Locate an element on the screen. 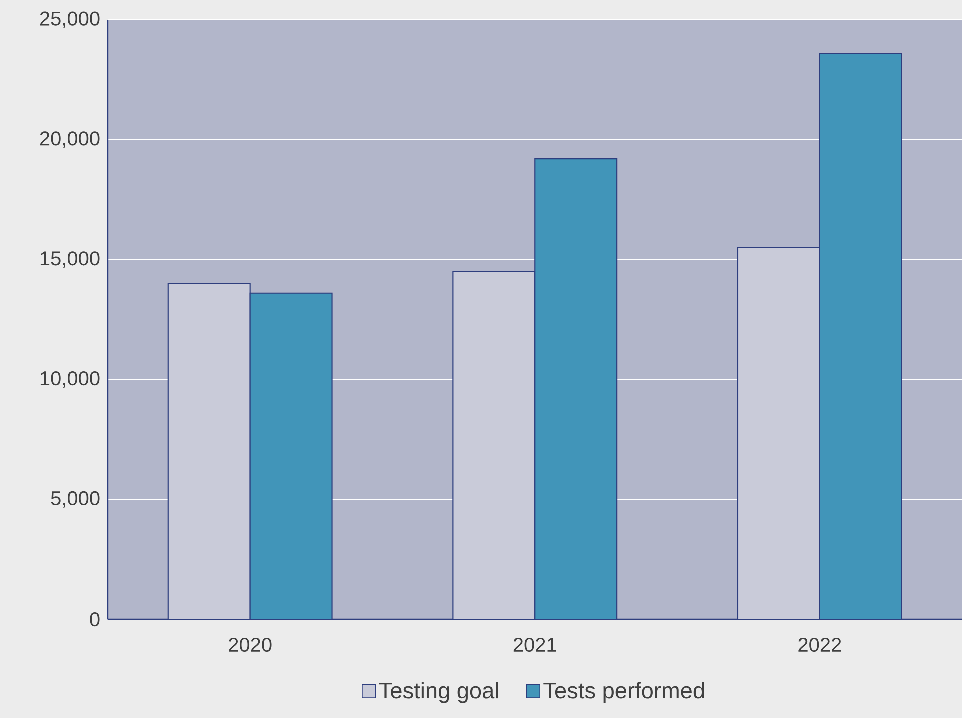  y-tick-label: 25,000 is located at coordinates (70, 20).